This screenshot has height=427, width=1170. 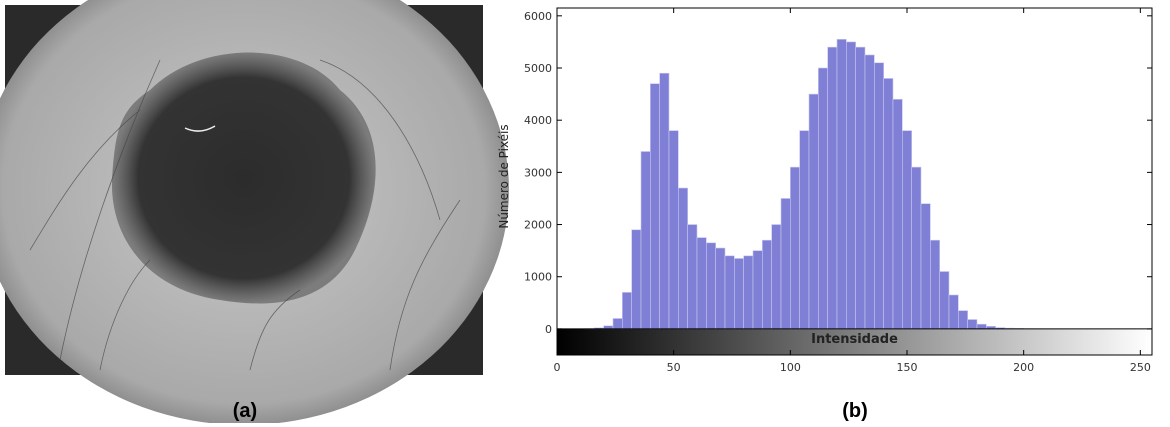 What do you see at coordinates (538, 16) in the screenshot?
I see `y-tick-label: 6000` at bounding box center [538, 16].